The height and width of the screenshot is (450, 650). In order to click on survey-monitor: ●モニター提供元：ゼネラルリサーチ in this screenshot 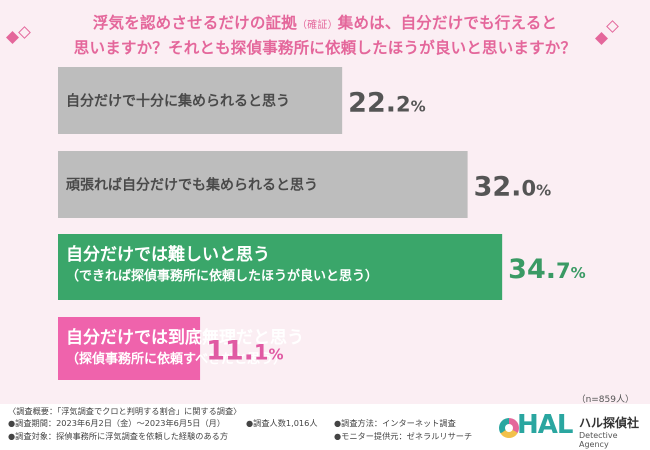, I will do `click(403, 436)`.